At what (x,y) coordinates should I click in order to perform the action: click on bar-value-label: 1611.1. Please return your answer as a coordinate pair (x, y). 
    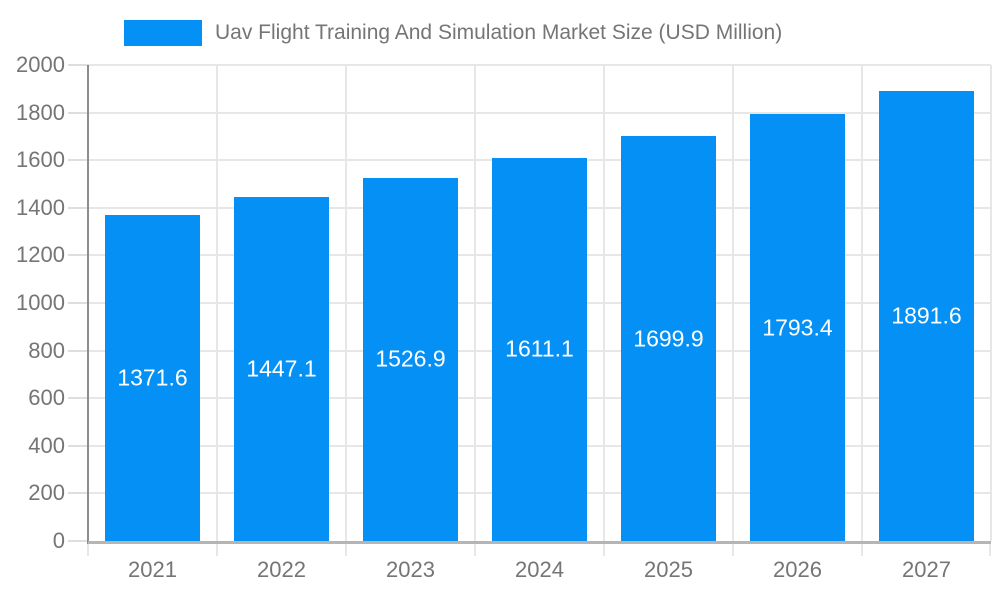
    Looking at the image, I should click on (539, 348).